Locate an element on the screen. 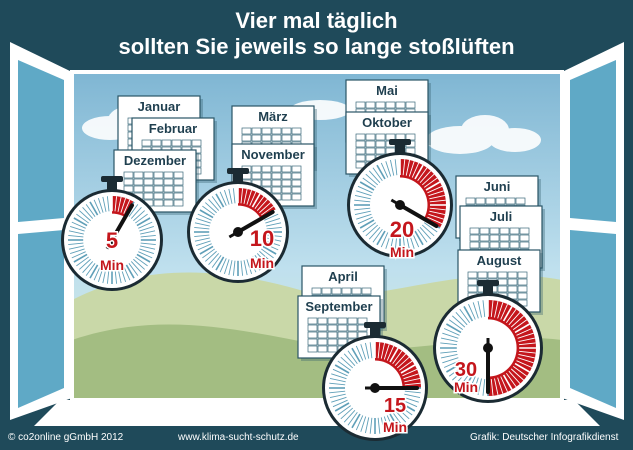 The image size is (633, 450). minutes-value: 5 is located at coordinates (112, 240).